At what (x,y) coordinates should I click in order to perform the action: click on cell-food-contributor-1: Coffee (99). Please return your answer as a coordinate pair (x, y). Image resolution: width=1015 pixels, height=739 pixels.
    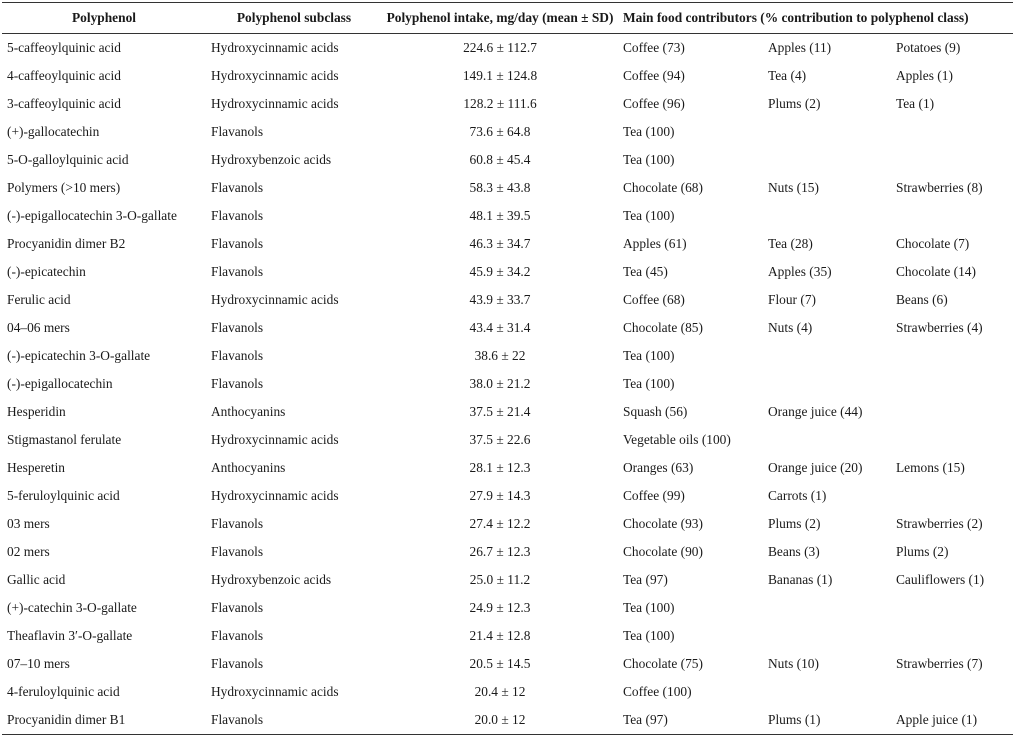
    Looking at the image, I should click on (654, 495).